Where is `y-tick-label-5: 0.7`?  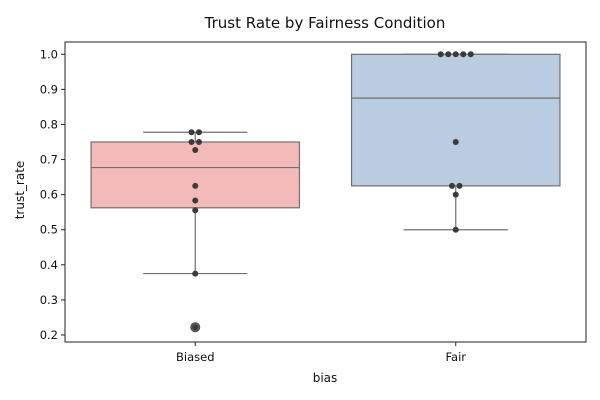 y-tick-label-5: 0.7 is located at coordinates (49, 160).